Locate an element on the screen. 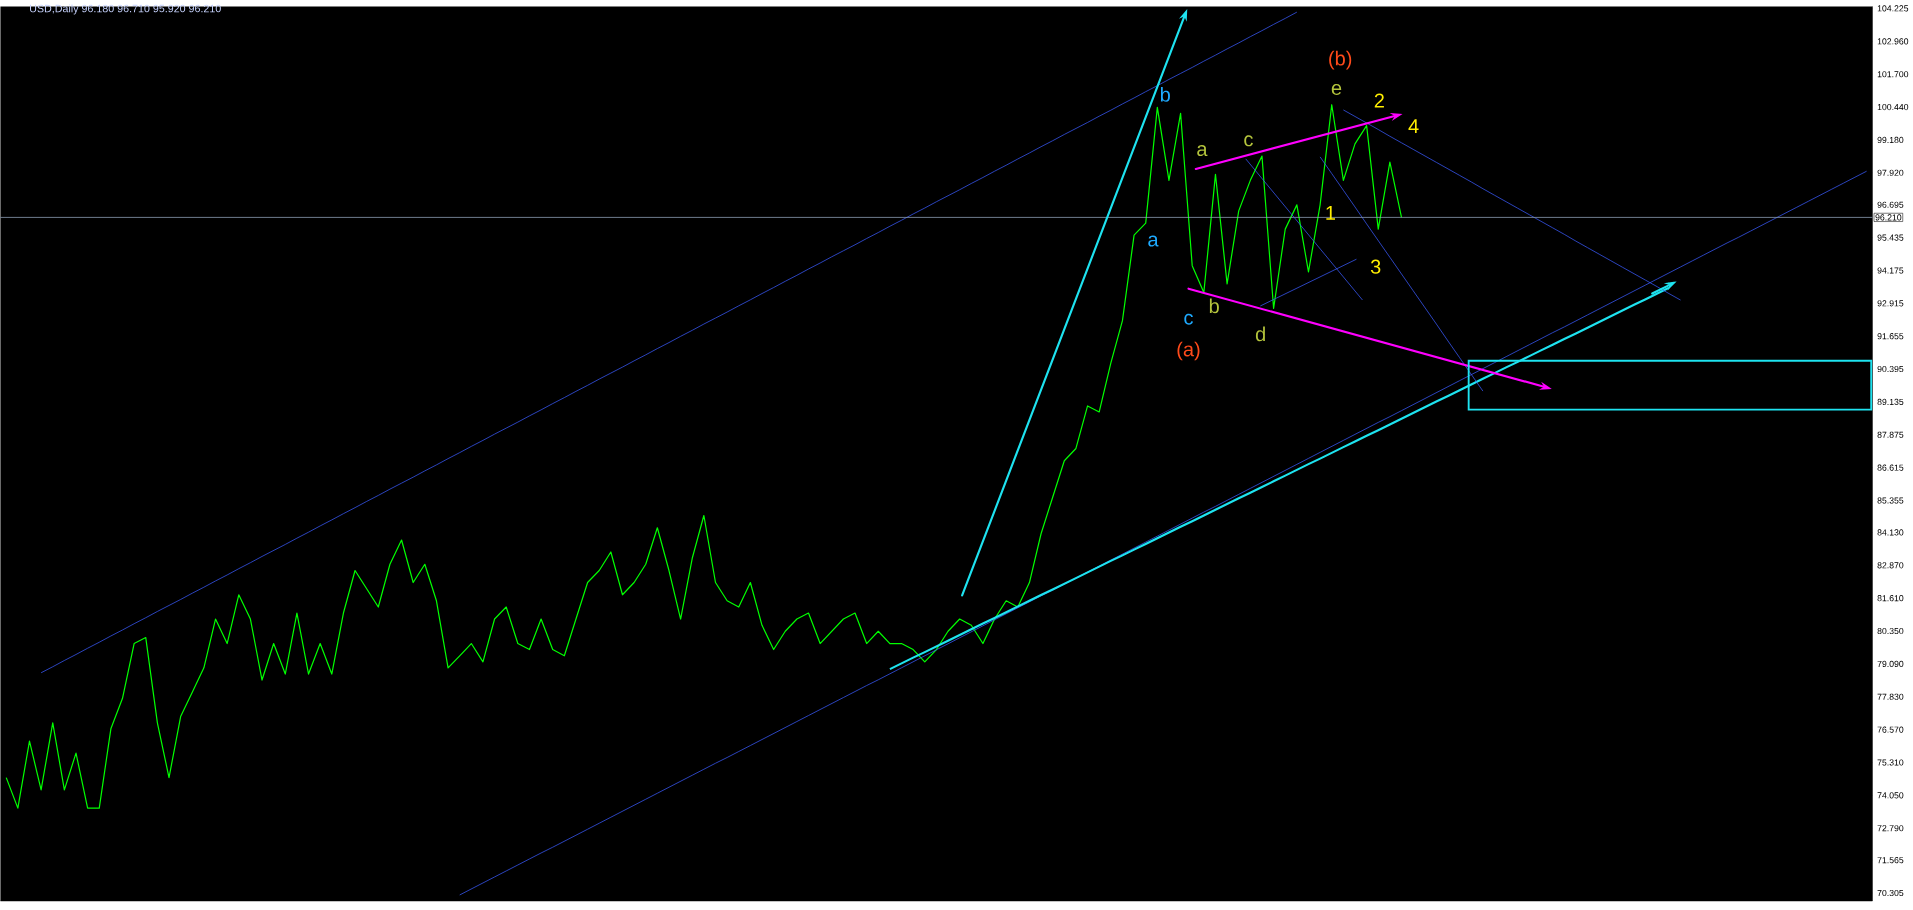 The height and width of the screenshot is (910, 1913). y-tick-label: 79.090 is located at coordinates (1890, 663).